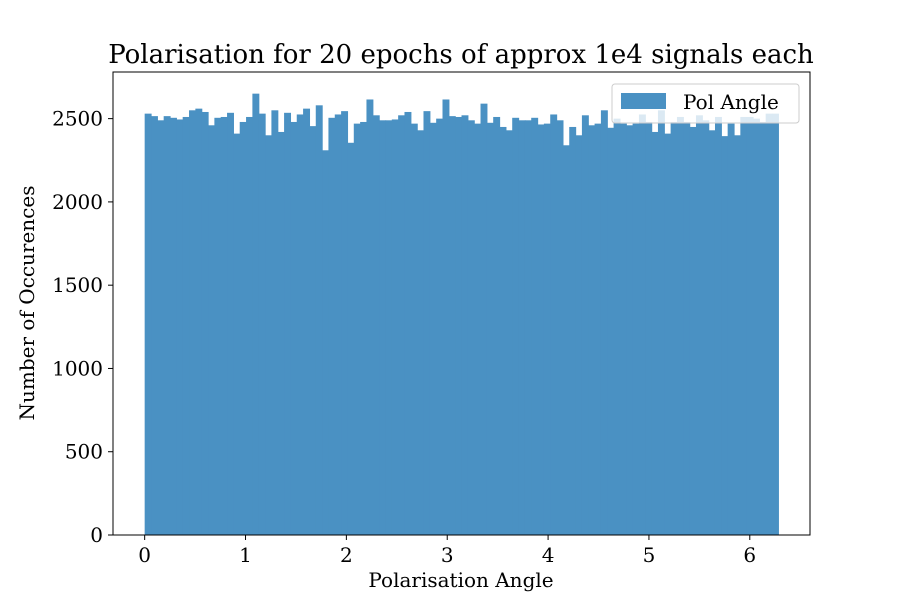 The image size is (900, 600). I want to click on y-axis-ticks: 0 500 1000 1500 2000 2500, so click(82, 327).